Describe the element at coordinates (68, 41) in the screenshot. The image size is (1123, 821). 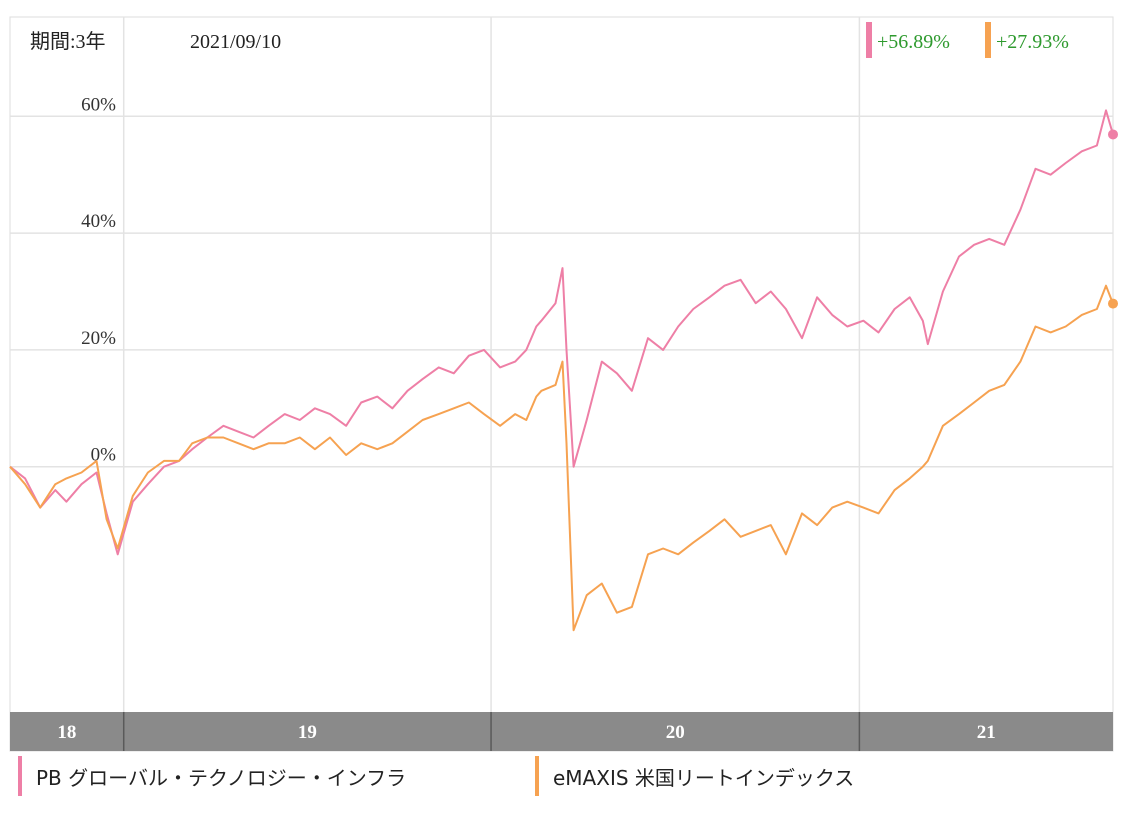
I see `period-label: 期間:3年` at that location.